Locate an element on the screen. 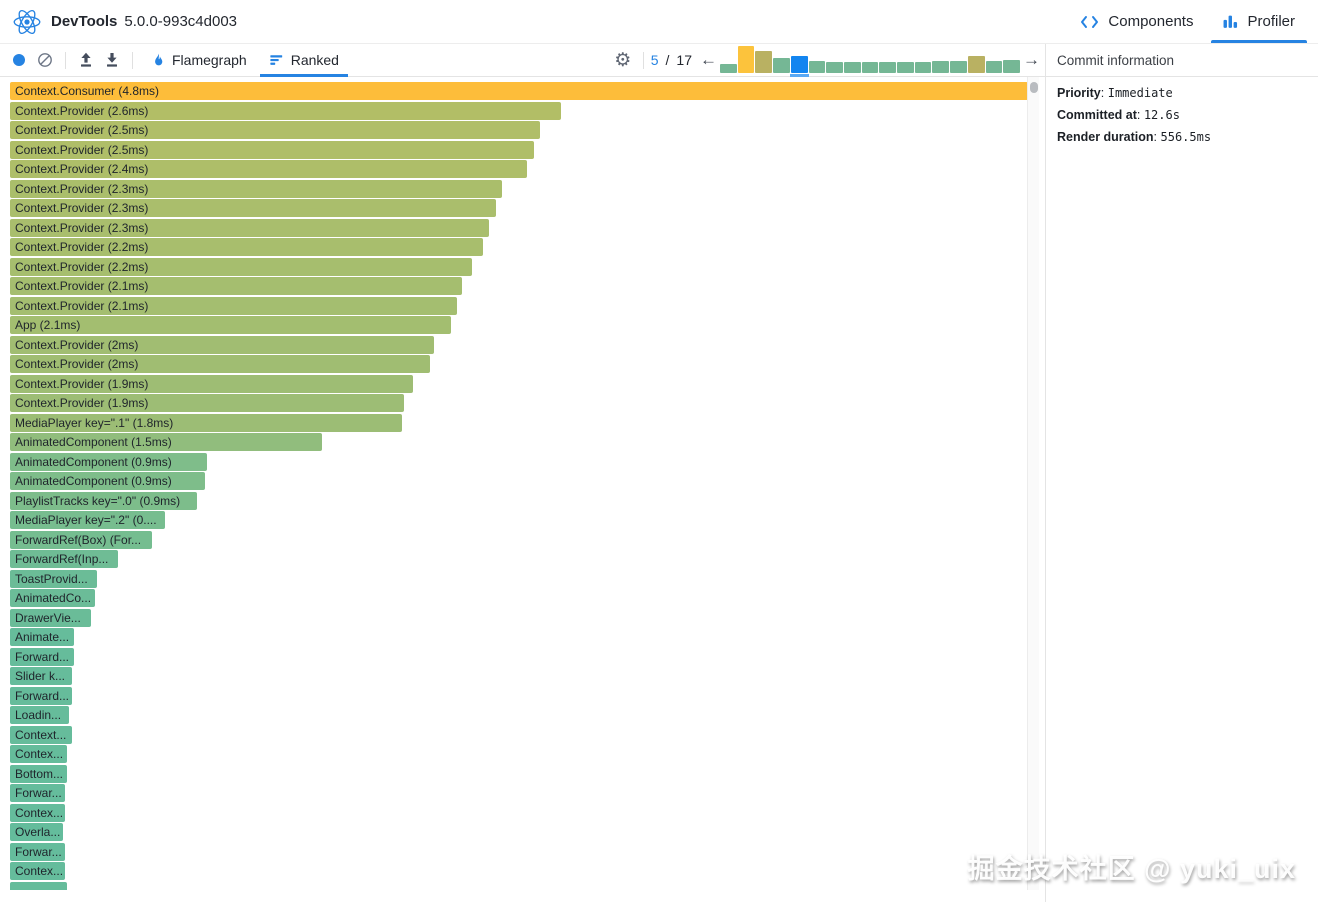 This screenshot has width=1318, height=902. ranked-chart-row: Context.Provider (2.4ms) is located at coordinates (518, 170).